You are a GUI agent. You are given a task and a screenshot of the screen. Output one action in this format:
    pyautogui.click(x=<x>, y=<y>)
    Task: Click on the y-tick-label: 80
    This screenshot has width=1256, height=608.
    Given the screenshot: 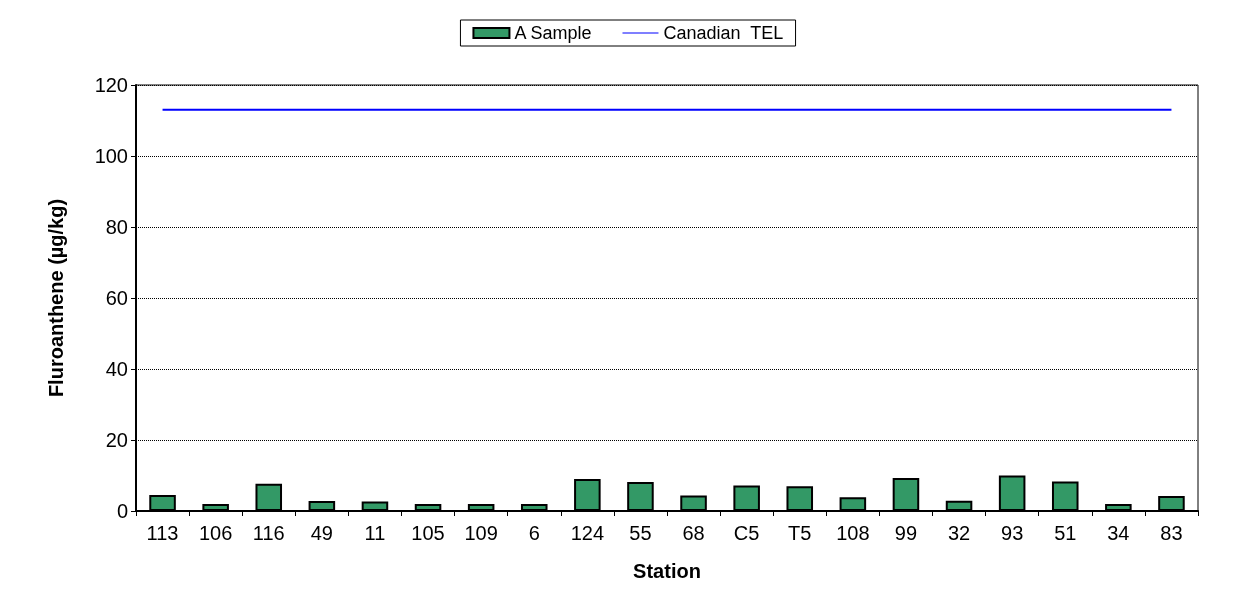 What is the action you would take?
    pyautogui.click(x=116, y=227)
    